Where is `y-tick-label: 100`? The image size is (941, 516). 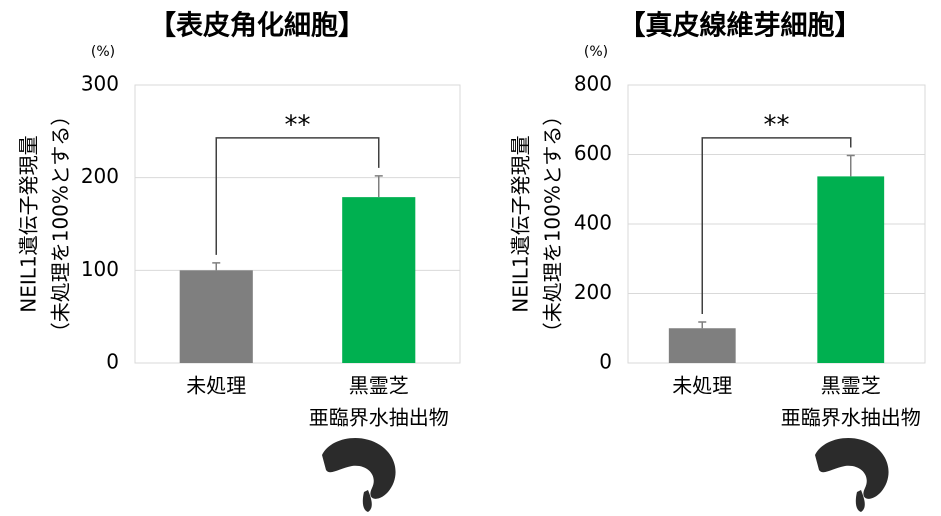 y-tick-label: 100 is located at coordinates (100, 269).